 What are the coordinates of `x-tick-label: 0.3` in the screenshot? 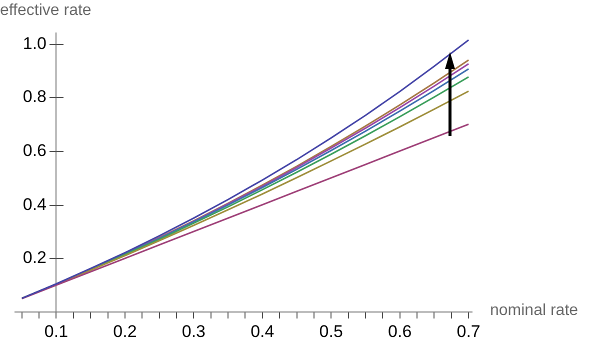 It's located at (194, 331).